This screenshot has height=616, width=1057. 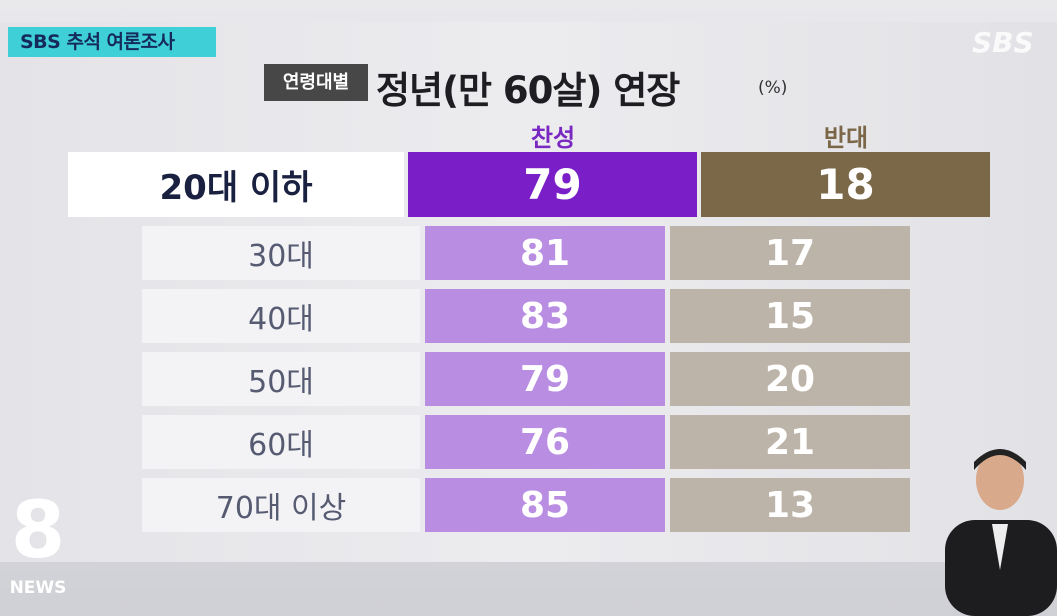 What do you see at coordinates (281, 505) in the screenshot?
I see `row-label: 70대 이상` at bounding box center [281, 505].